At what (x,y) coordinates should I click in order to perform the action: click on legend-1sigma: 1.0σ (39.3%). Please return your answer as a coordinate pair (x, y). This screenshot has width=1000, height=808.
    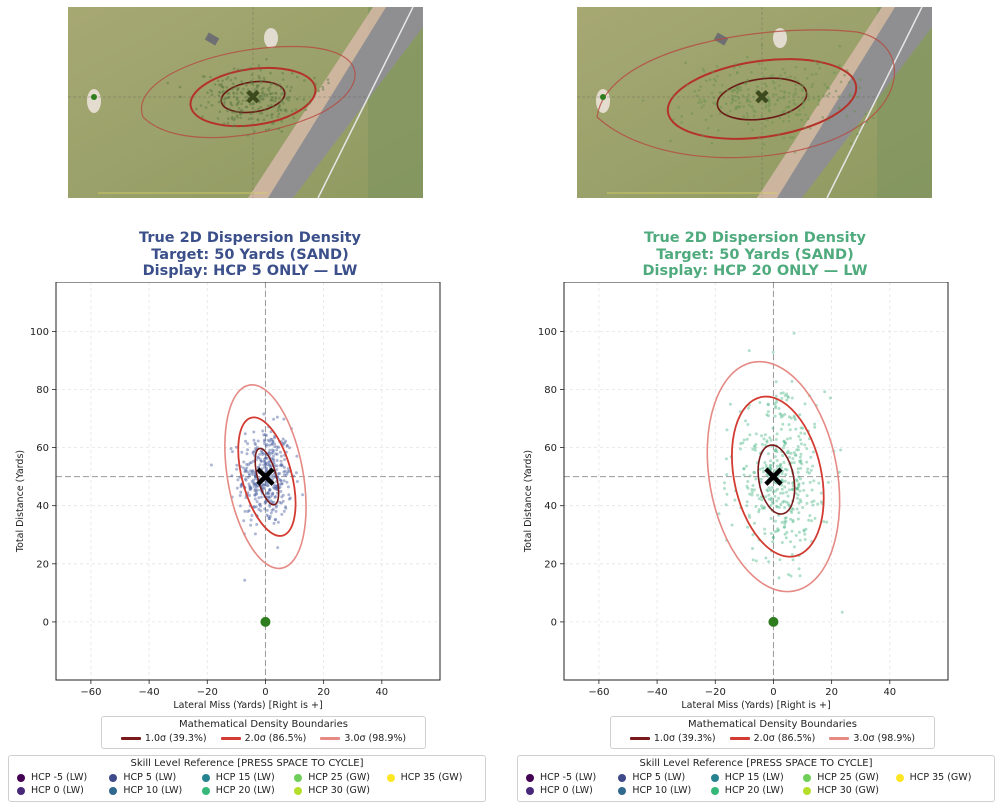
    Looking at the image, I should click on (163, 738).